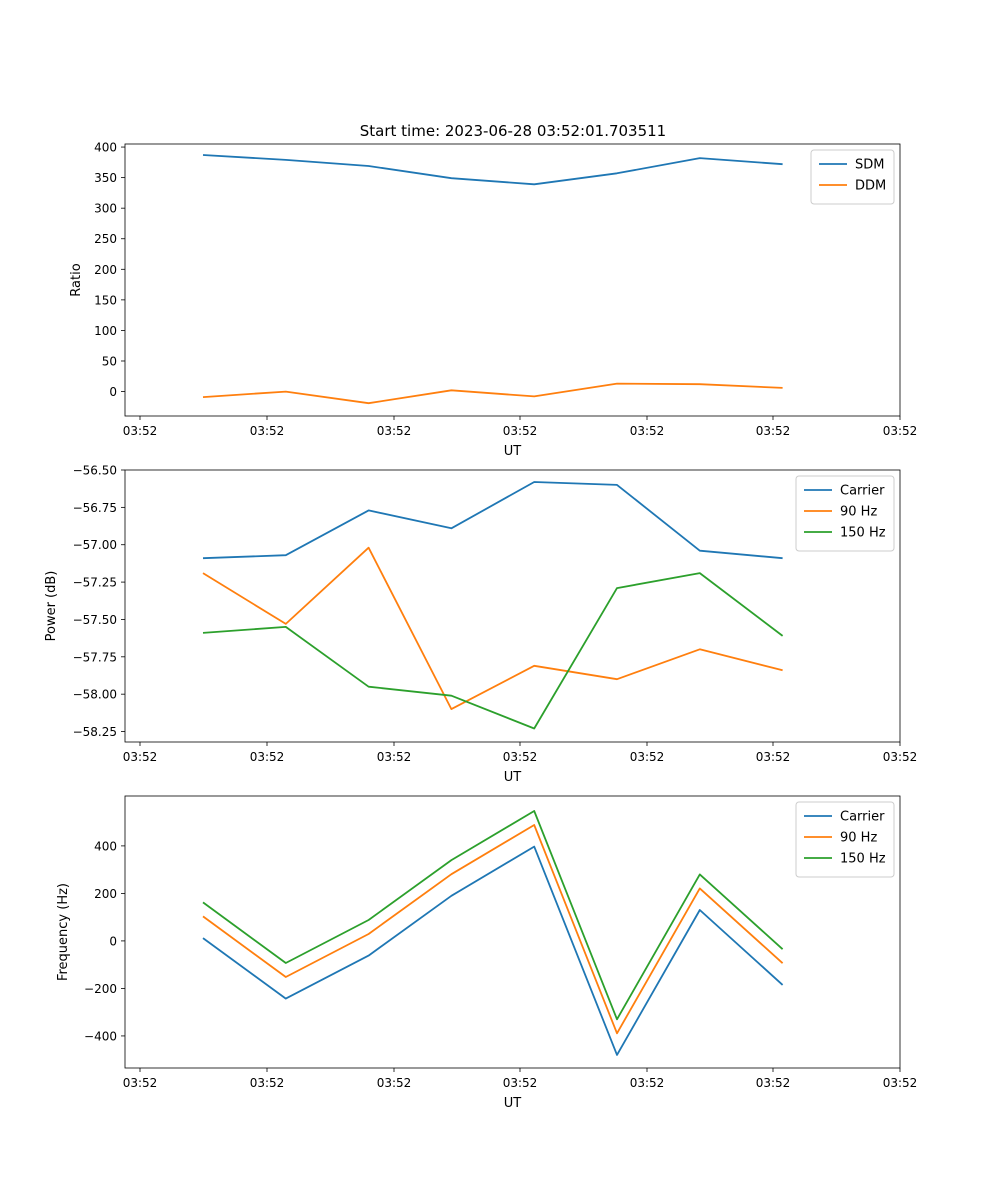  I want to click on y-tick-label: −58.00, so click(95, 695).